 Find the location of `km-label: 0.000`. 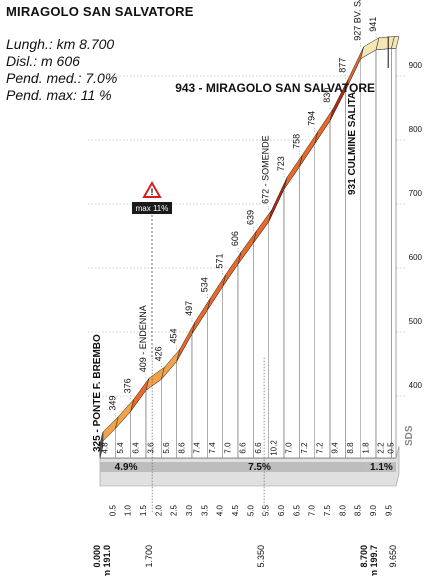

km-label: 0.000 is located at coordinates (97, 556).